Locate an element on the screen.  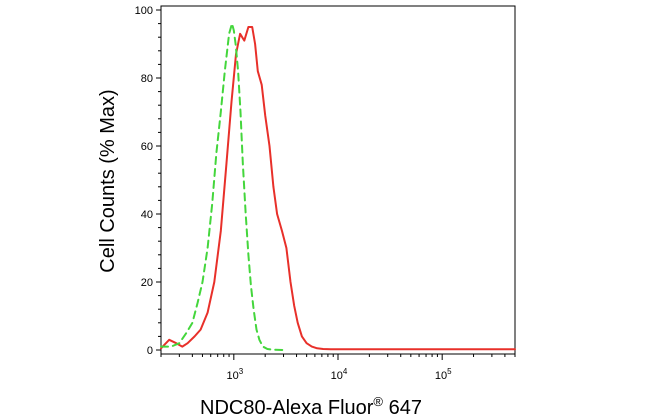
x-axis: 10³ 10⁴ 10⁵ is located at coordinates (338, 368).